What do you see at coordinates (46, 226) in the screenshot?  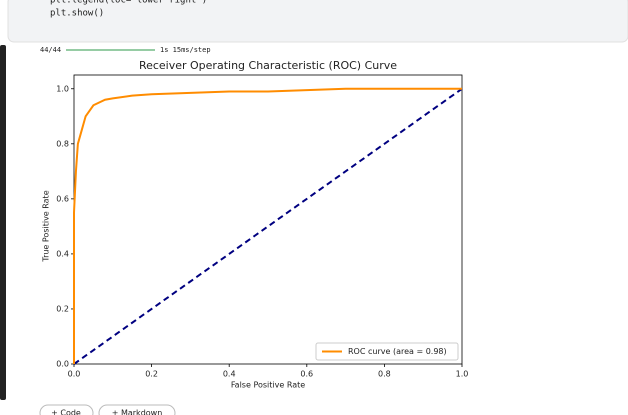 I see `y-axis-label: True Positive Rate` at bounding box center [46, 226].